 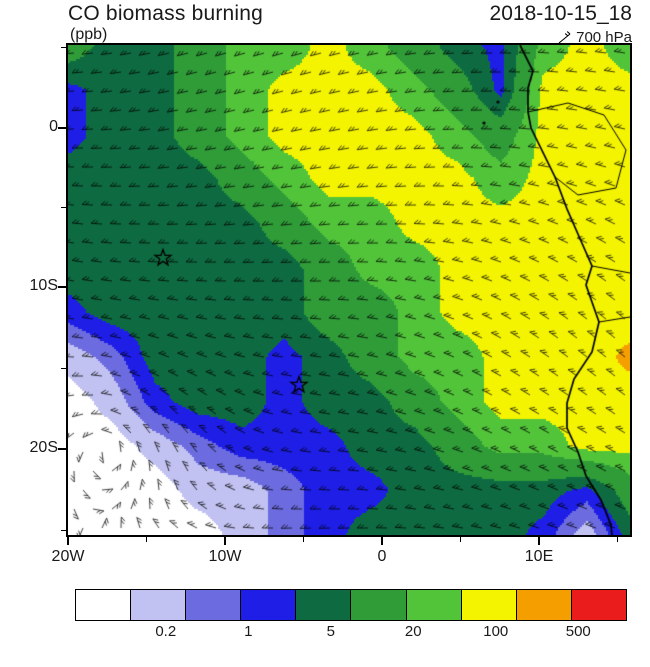 What do you see at coordinates (564, 36) in the screenshot?
I see `wind-barb-icon` at bounding box center [564, 36].